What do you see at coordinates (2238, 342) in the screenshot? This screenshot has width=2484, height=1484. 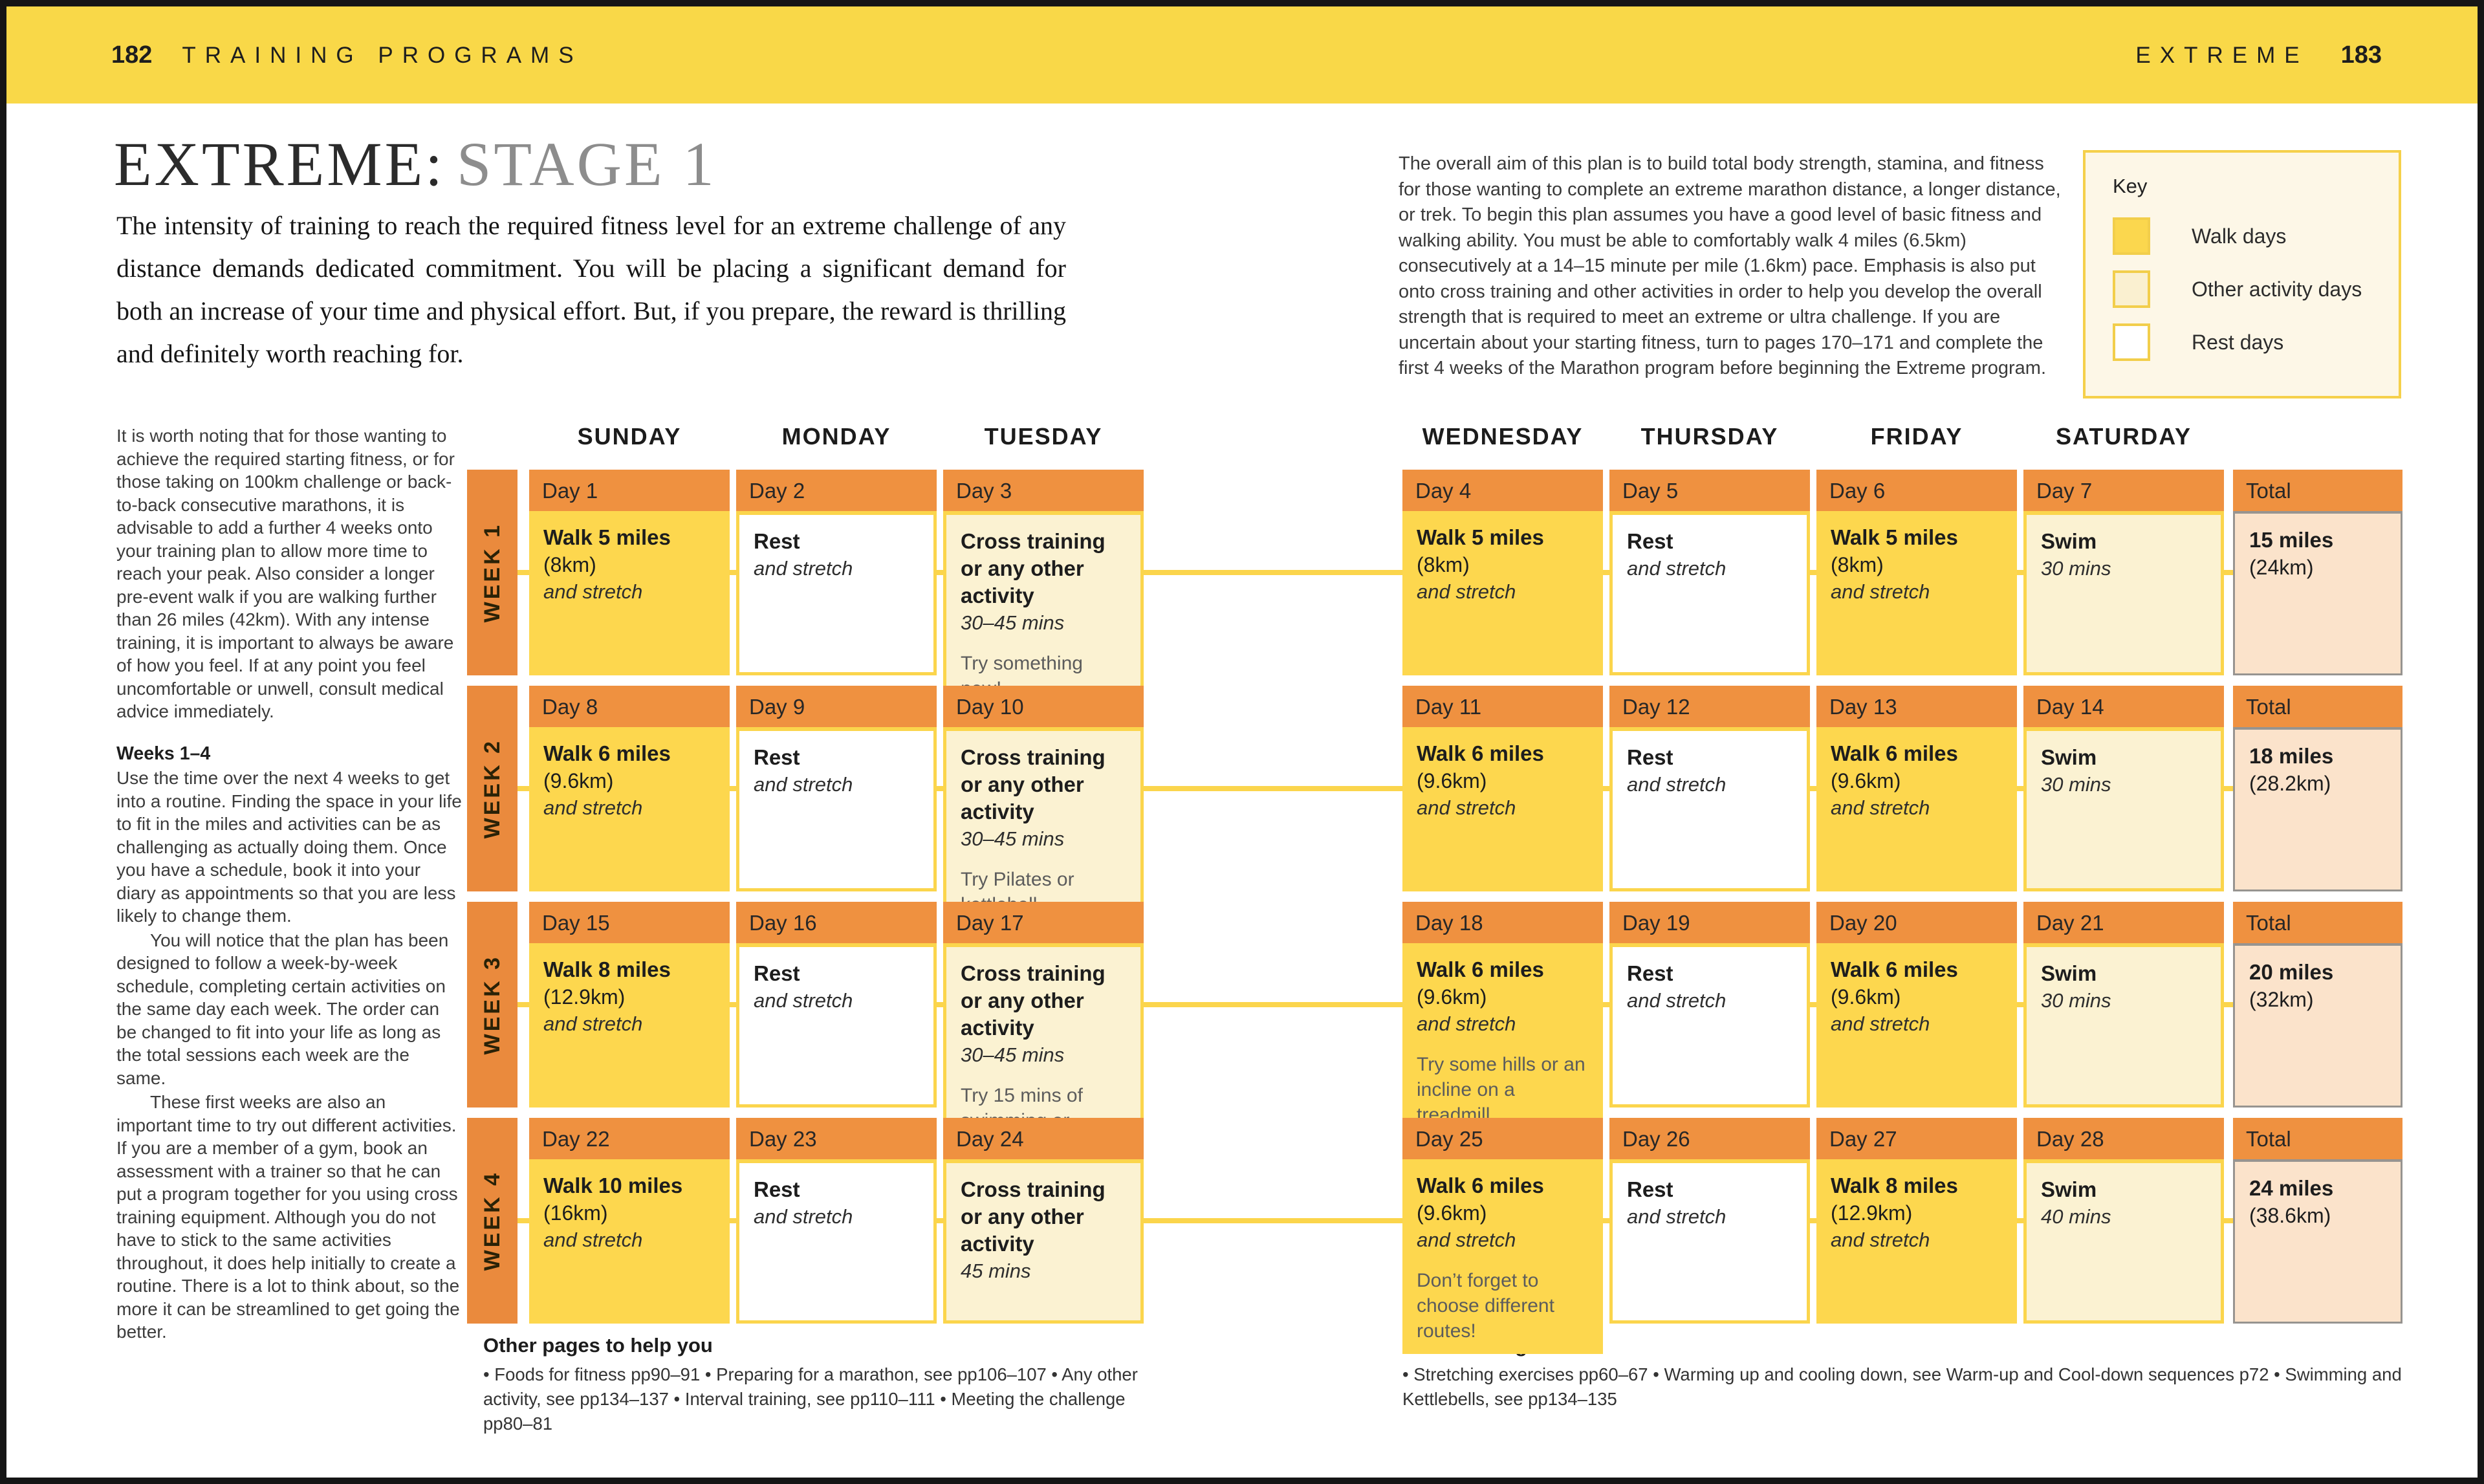 I see `rest-days-label: Rest days` at bounding box center [2238, 342].